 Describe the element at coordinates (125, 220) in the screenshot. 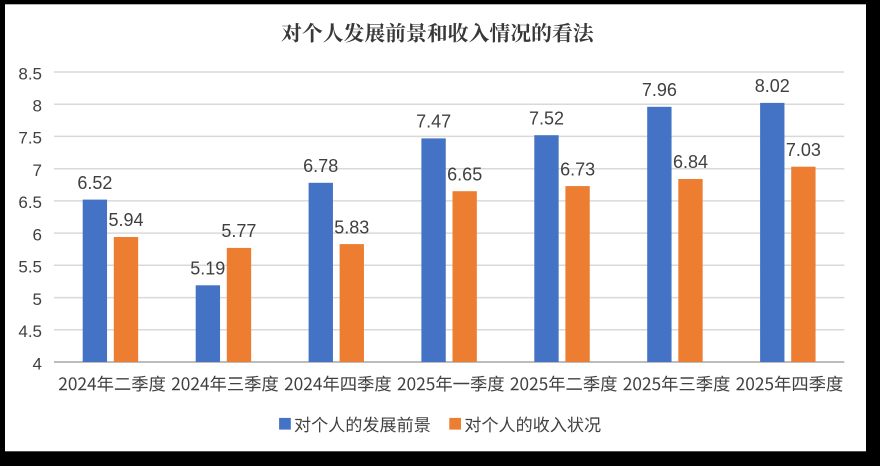

I see `svg-text: 5.94` at that location.